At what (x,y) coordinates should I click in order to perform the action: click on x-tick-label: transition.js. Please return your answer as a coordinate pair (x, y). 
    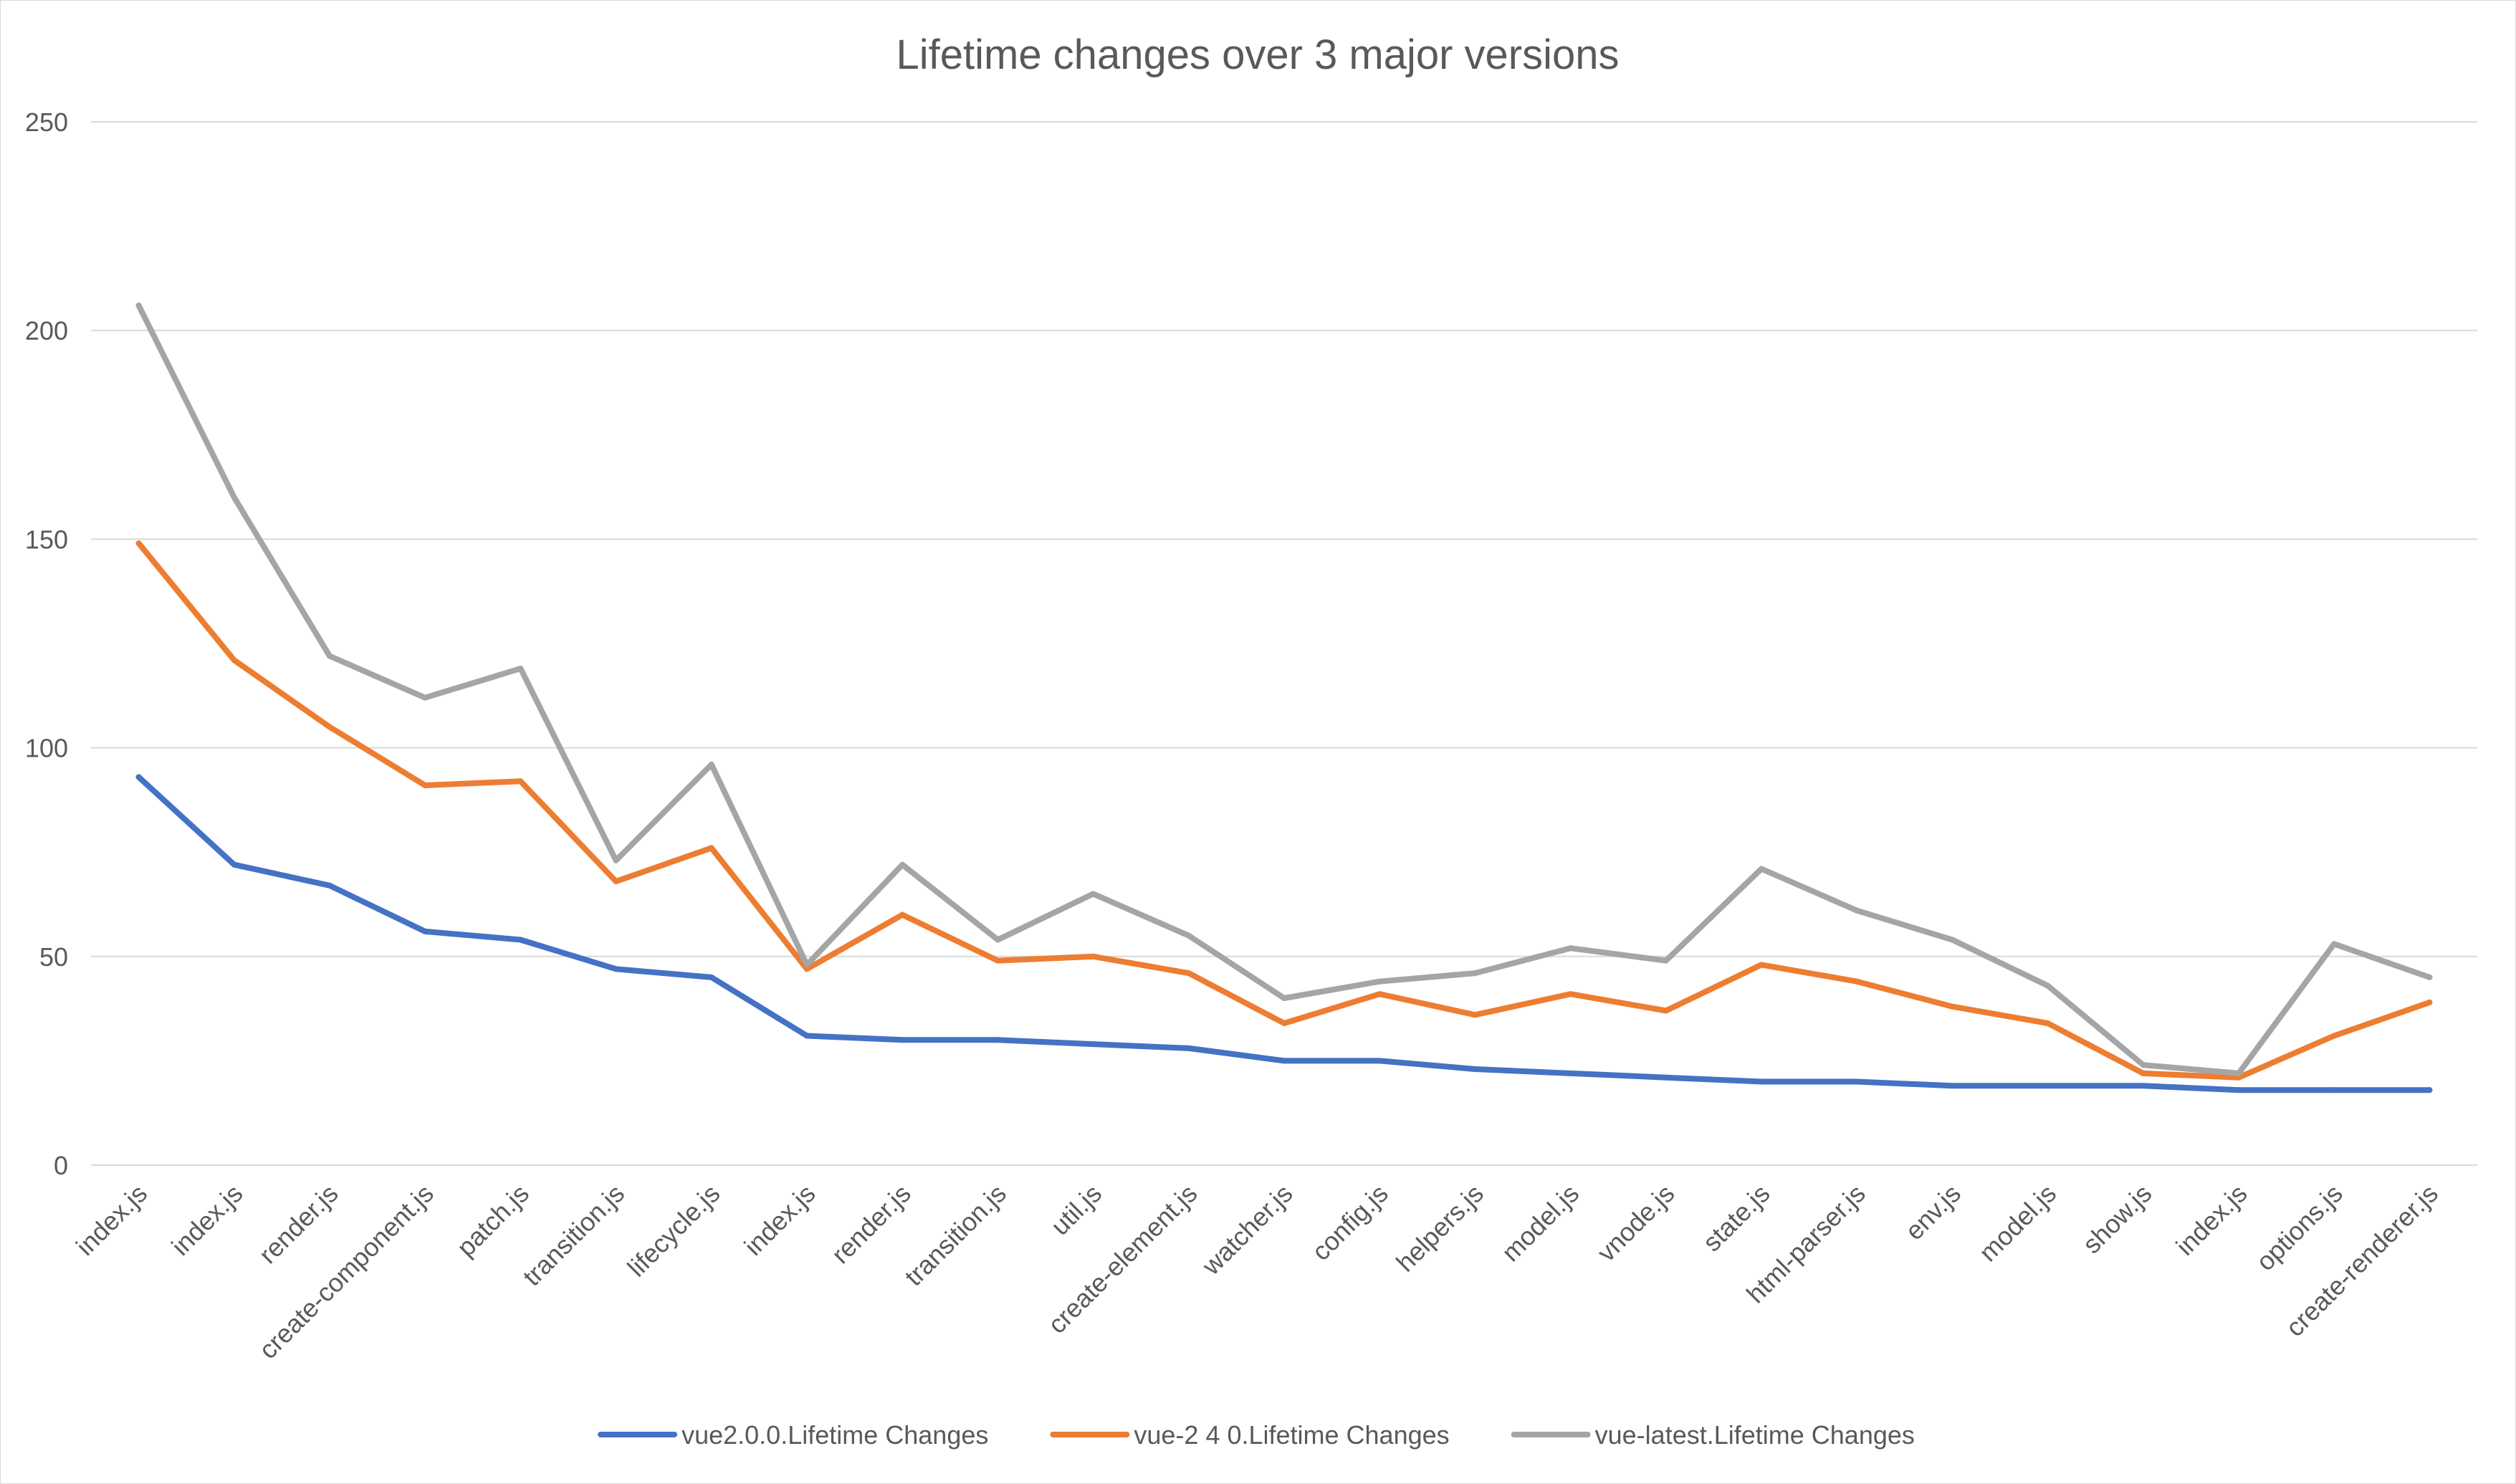
    Looking at the image, I should click on (955, 1235).